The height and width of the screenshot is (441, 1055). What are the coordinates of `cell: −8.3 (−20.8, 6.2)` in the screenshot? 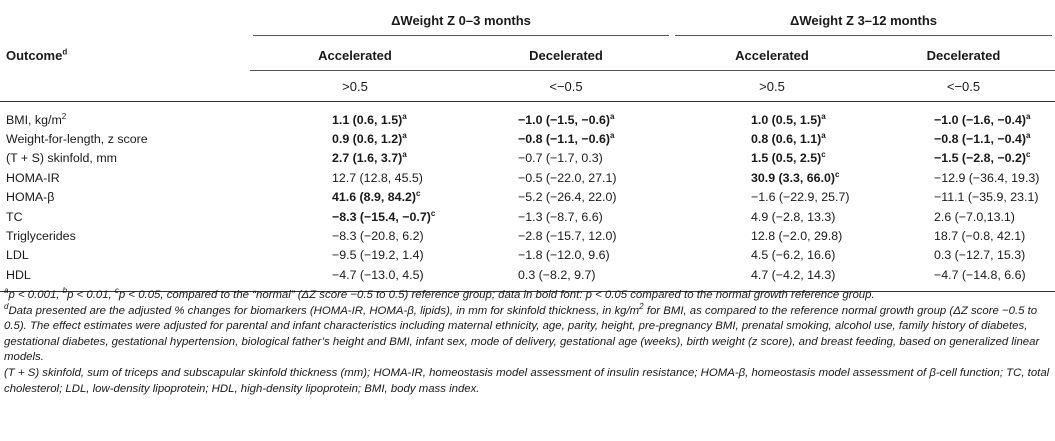 It's located at (378, 236).